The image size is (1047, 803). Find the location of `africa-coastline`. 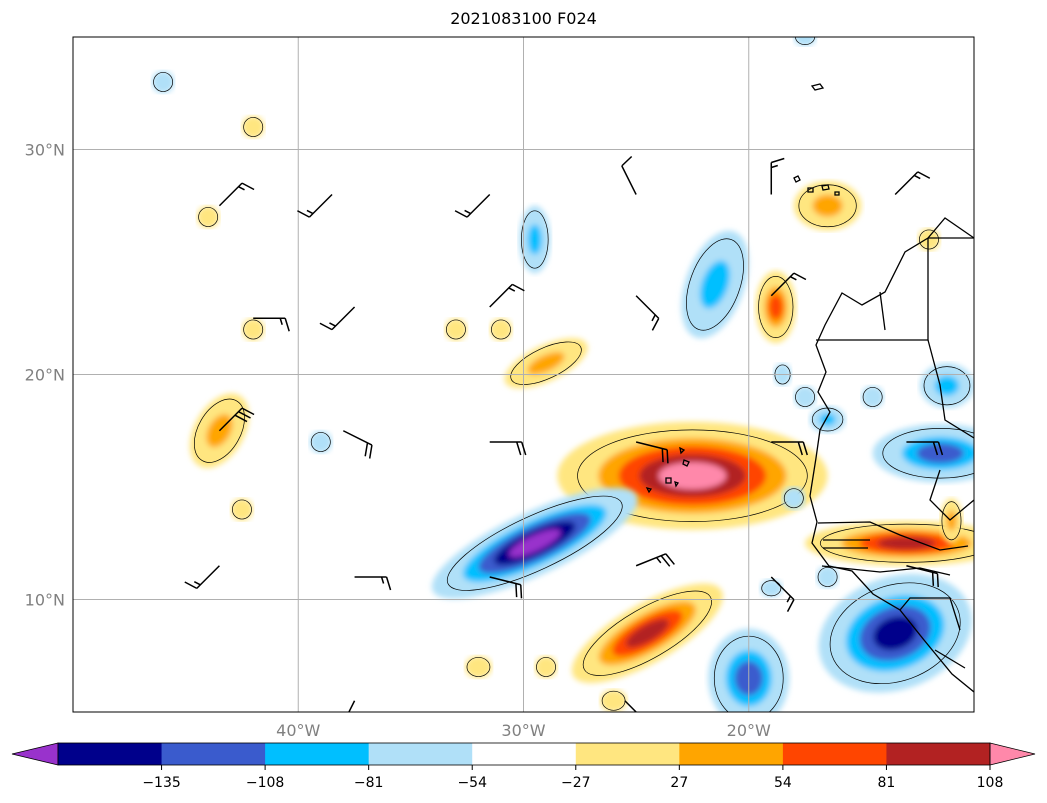

africa-coastline is located at coordinates (891, 455).